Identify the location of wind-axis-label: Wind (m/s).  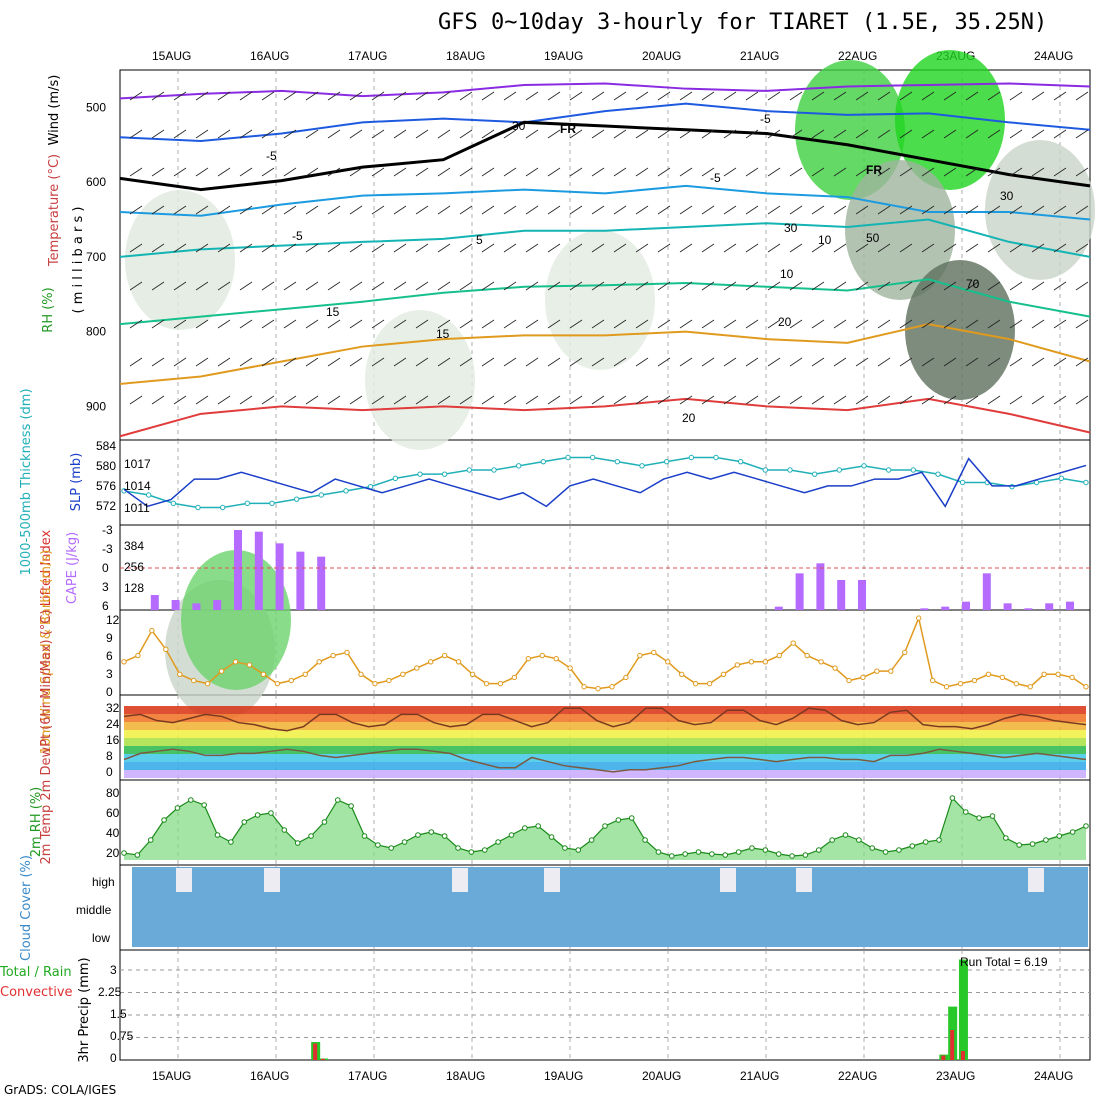
(54, 110).